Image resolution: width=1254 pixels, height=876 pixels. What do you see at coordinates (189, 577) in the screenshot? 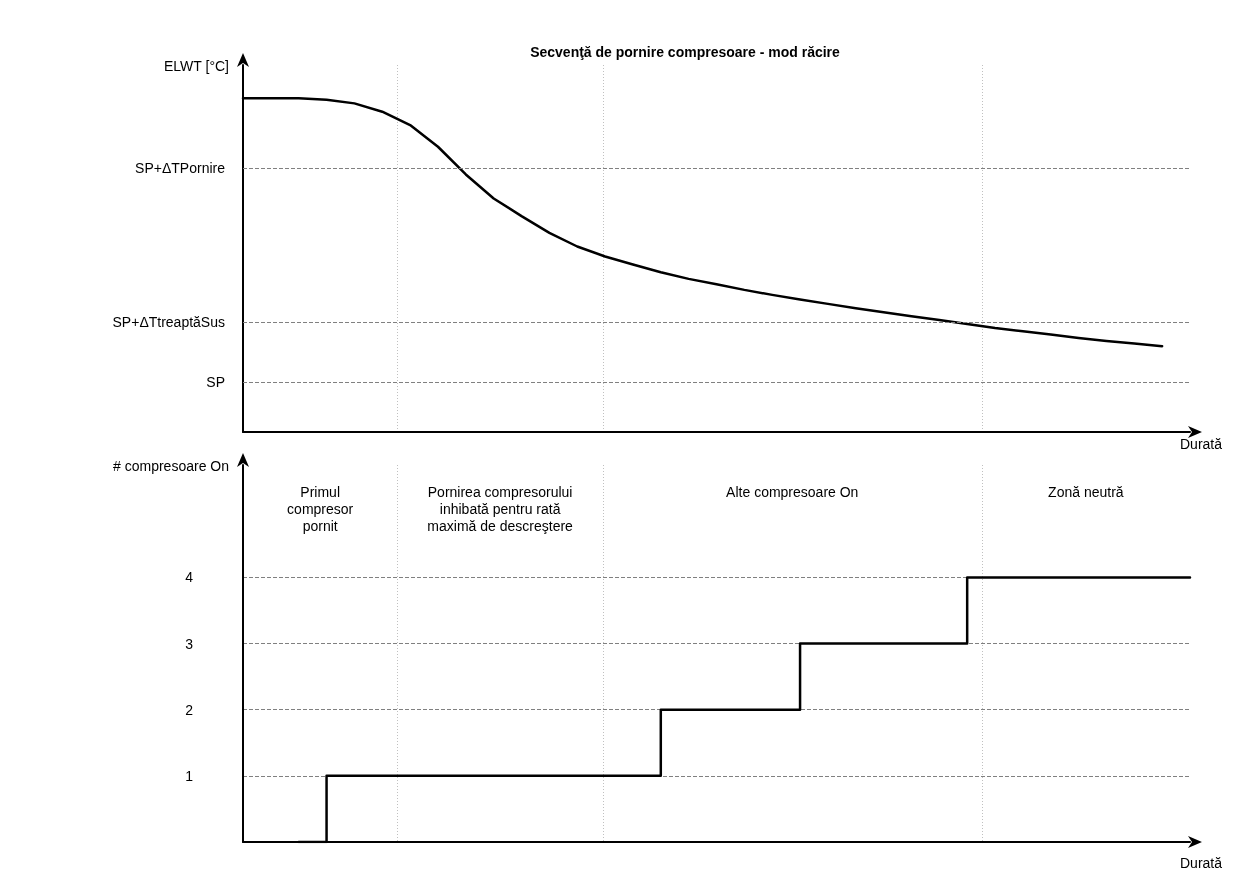
I see `y-tick-label: 4` at bounding box center [189, 577].